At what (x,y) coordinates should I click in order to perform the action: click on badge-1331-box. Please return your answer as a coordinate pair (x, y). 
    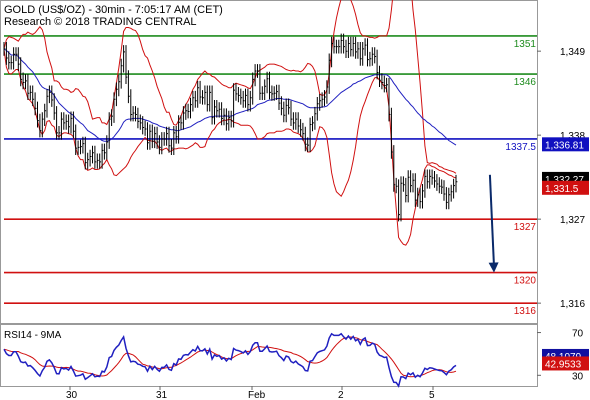
    Looking at the image, I should click on (565, 187).